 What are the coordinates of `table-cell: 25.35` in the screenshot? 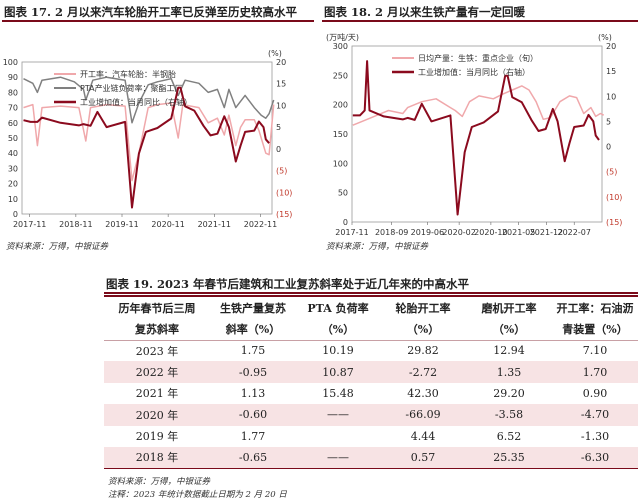 It's located at (509, 457).